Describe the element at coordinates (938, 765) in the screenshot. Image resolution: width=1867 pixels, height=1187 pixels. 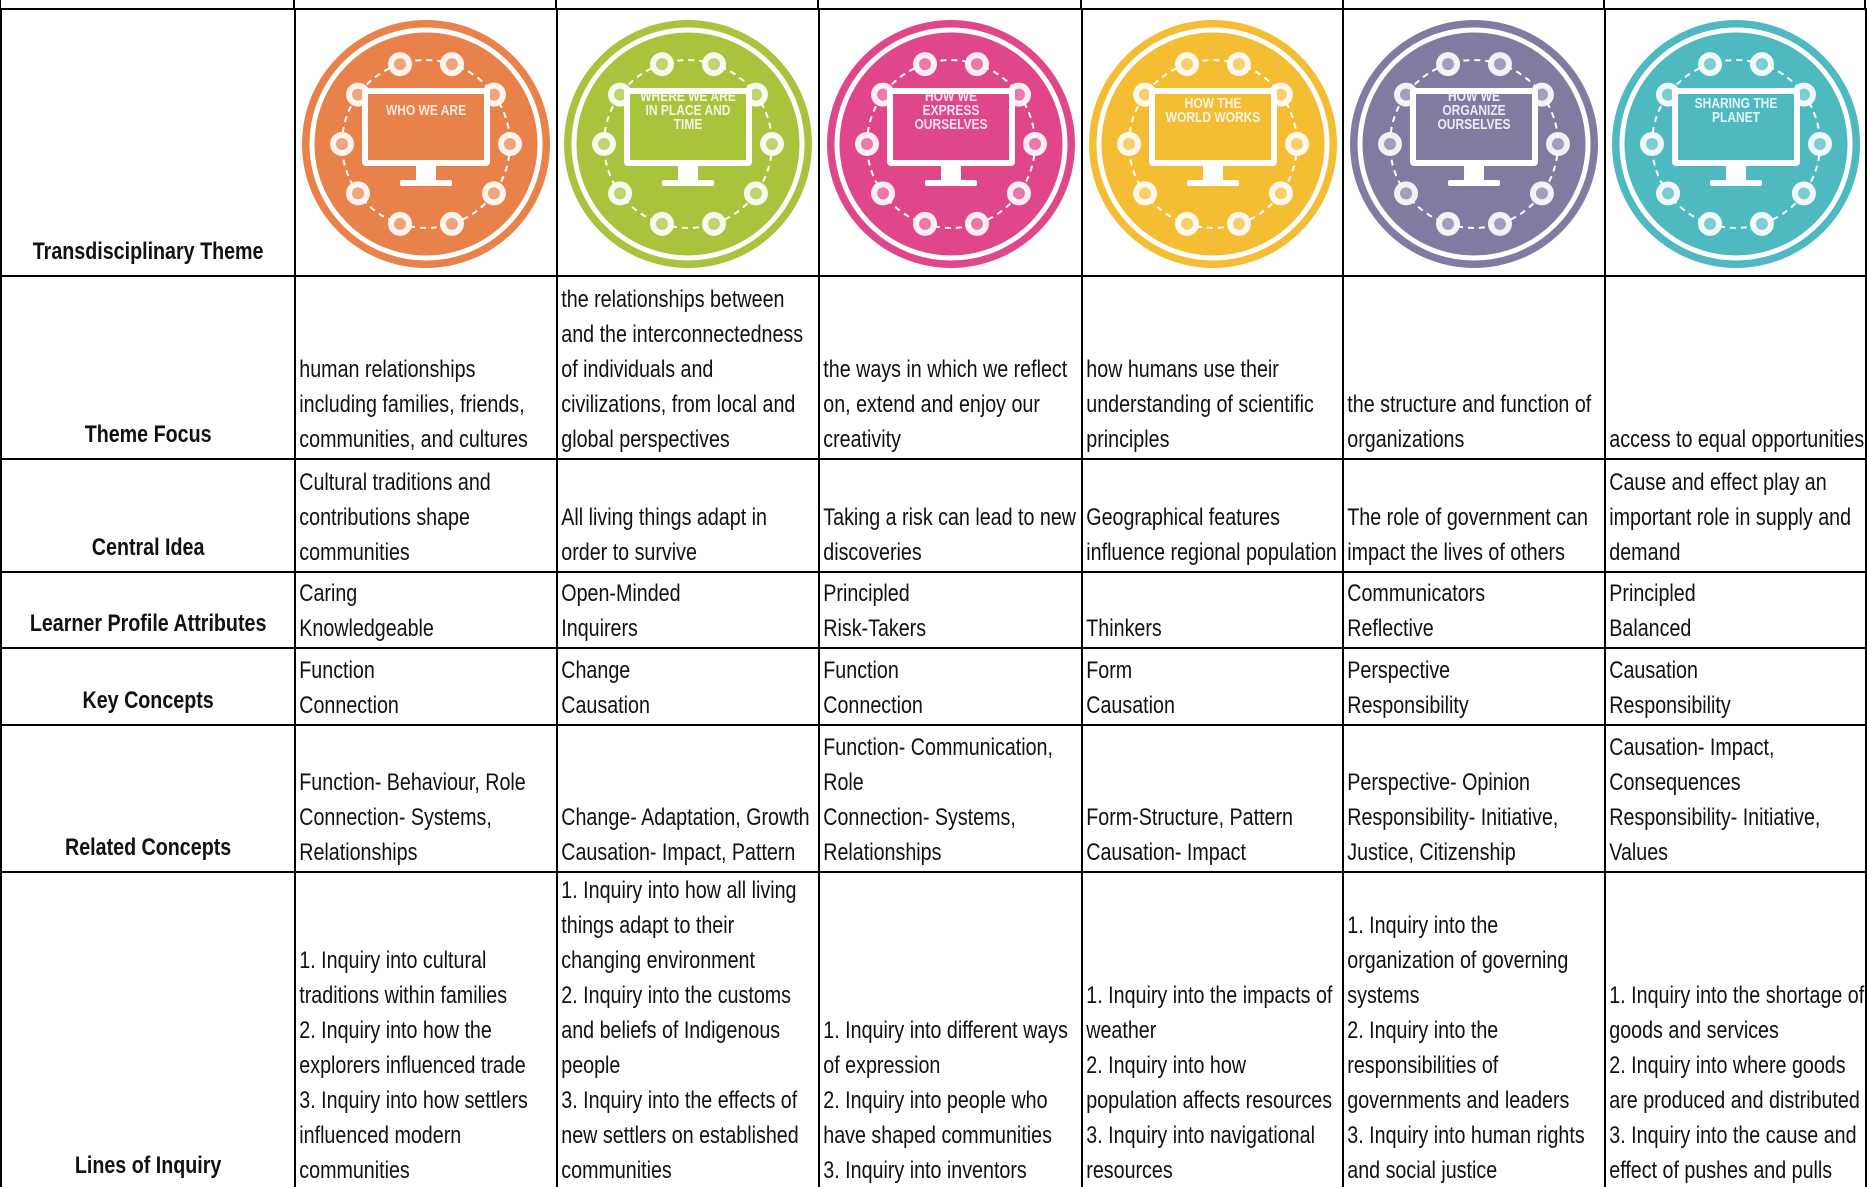
I see `cell-line: Function- Communication, Role` at that location.